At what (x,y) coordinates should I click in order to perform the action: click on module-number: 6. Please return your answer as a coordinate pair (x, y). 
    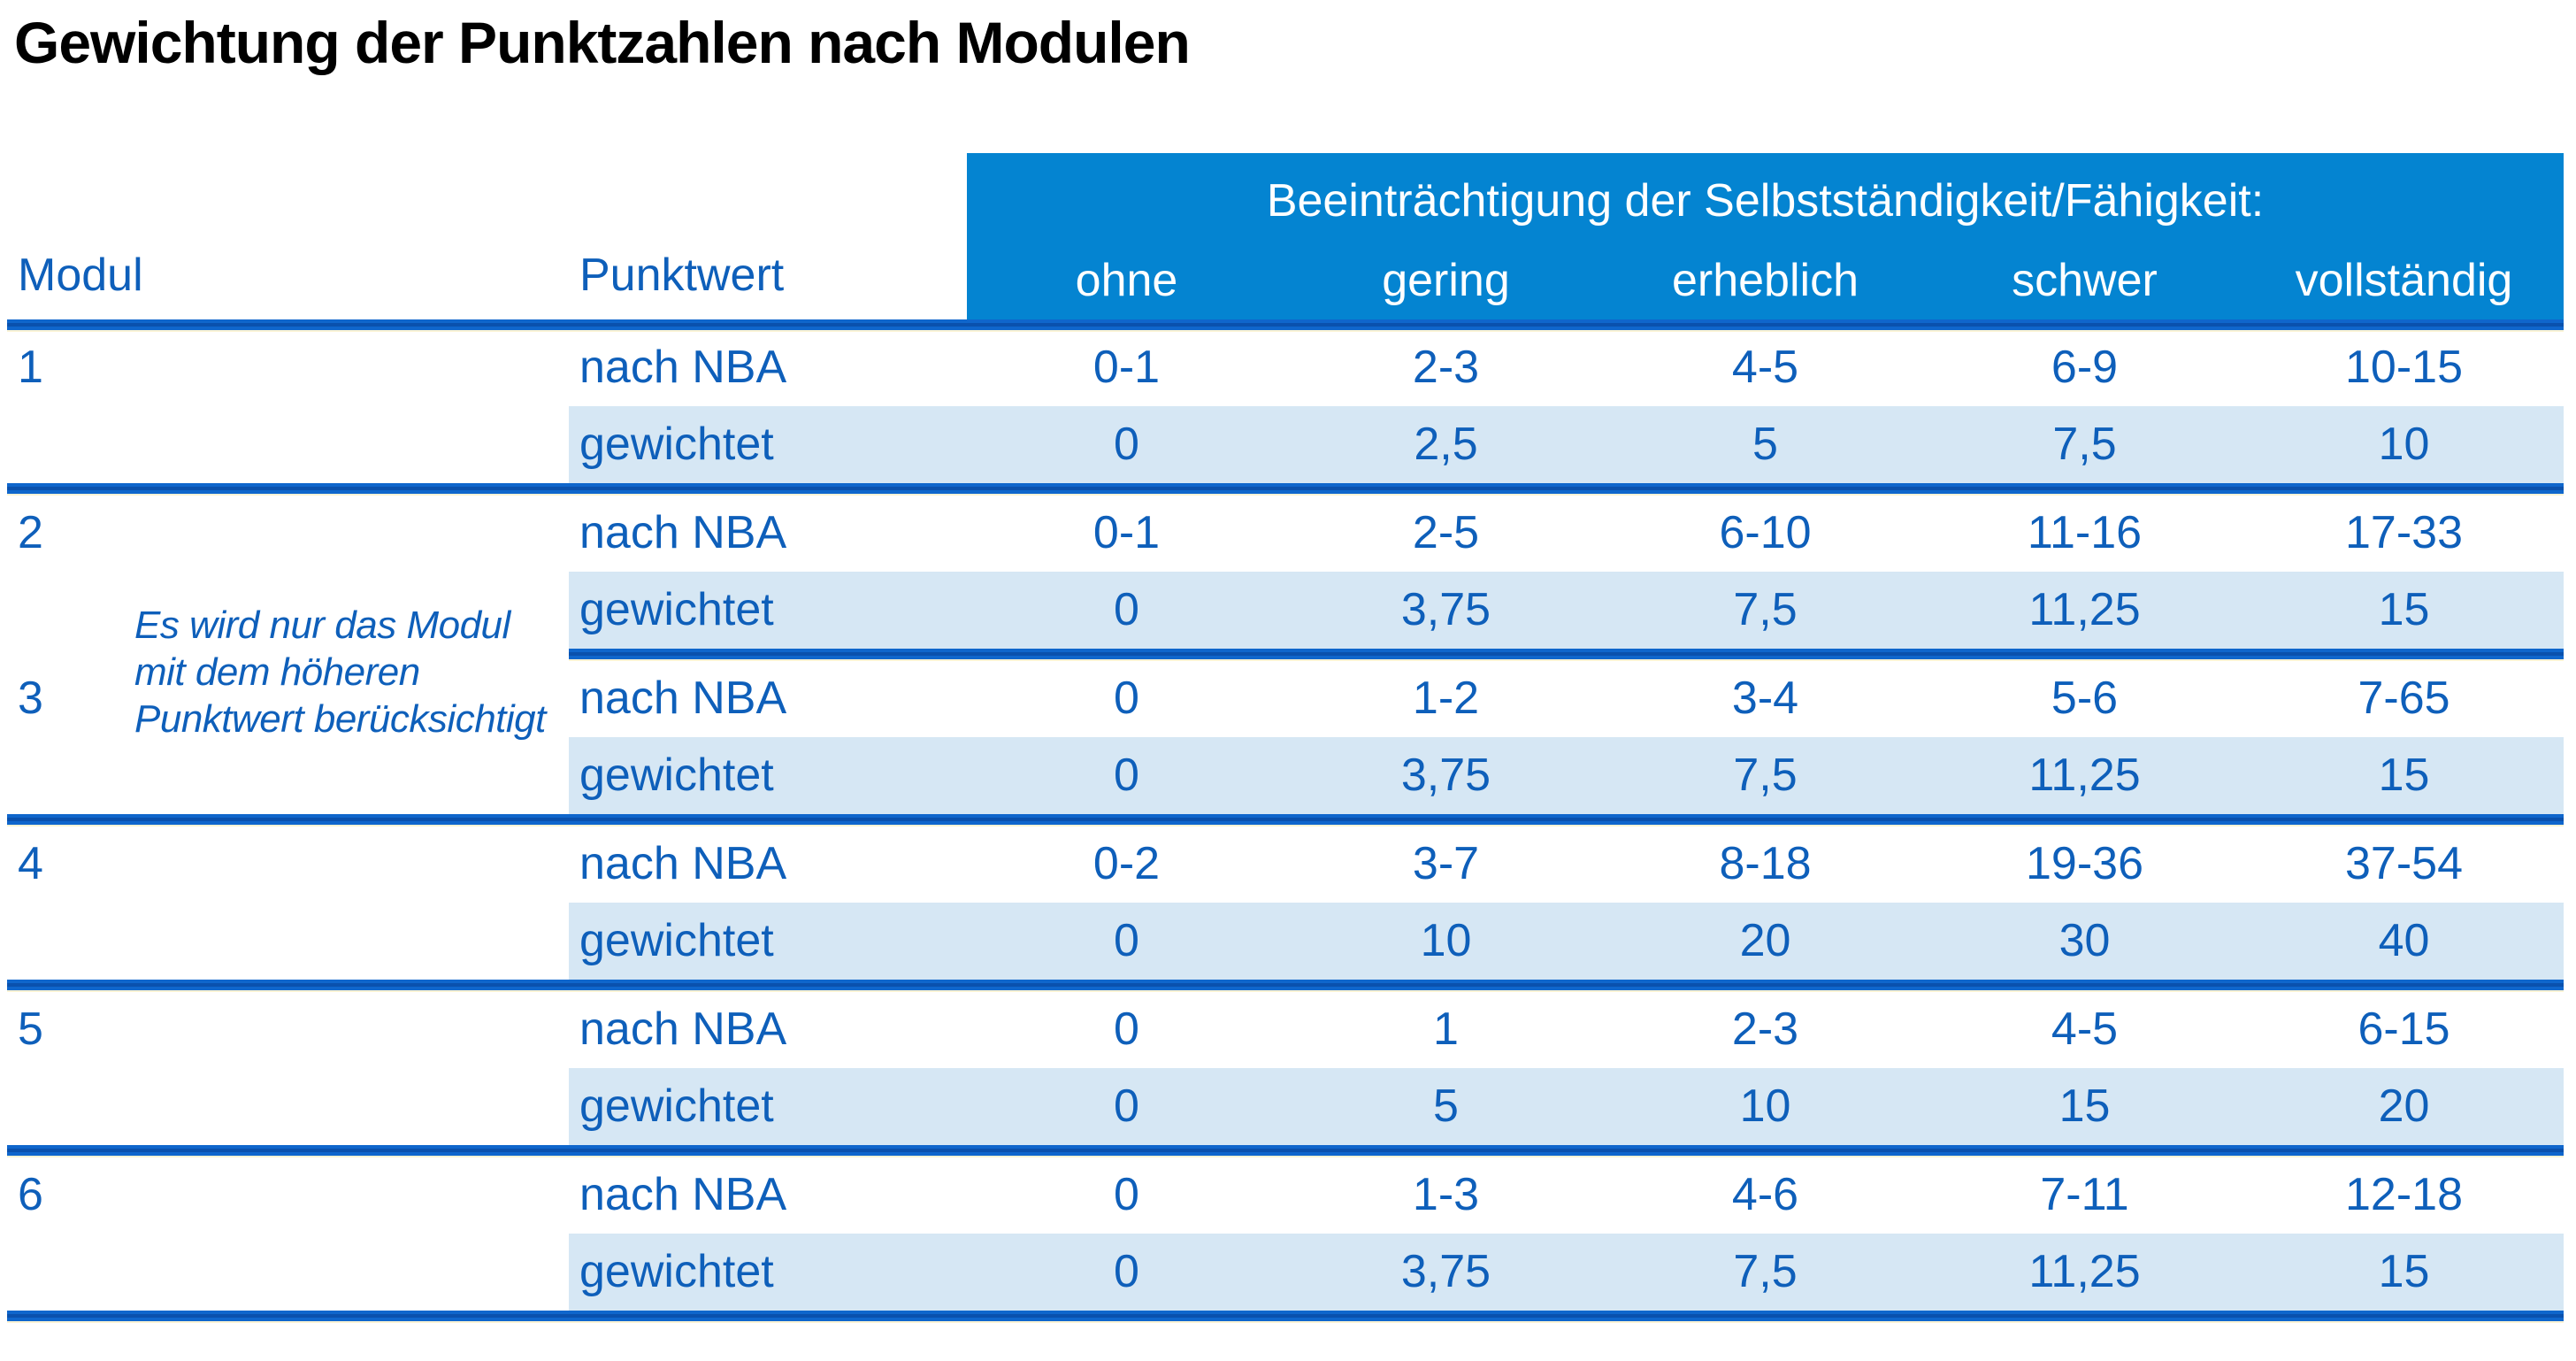
    Looking at the image, I should click on (30, 1194).